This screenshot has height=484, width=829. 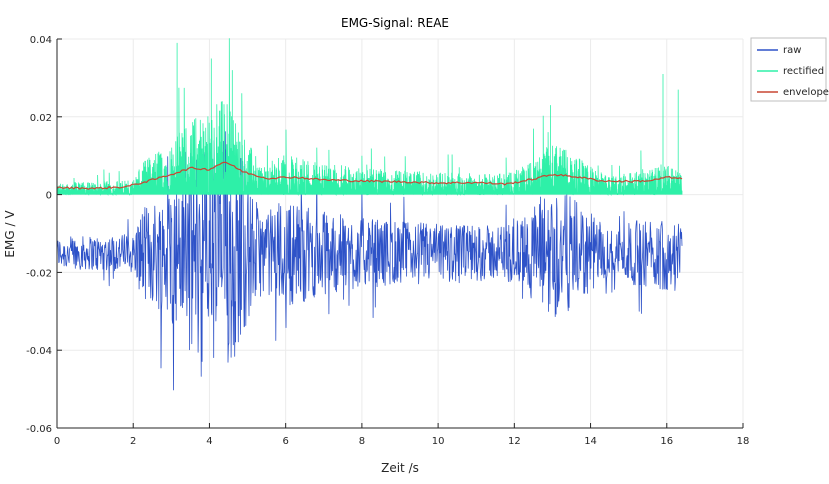 What do you see at coordinates (49, 196) in the screenshot?
I see `y-tick-label: 0` at bounding box center [49, 196].